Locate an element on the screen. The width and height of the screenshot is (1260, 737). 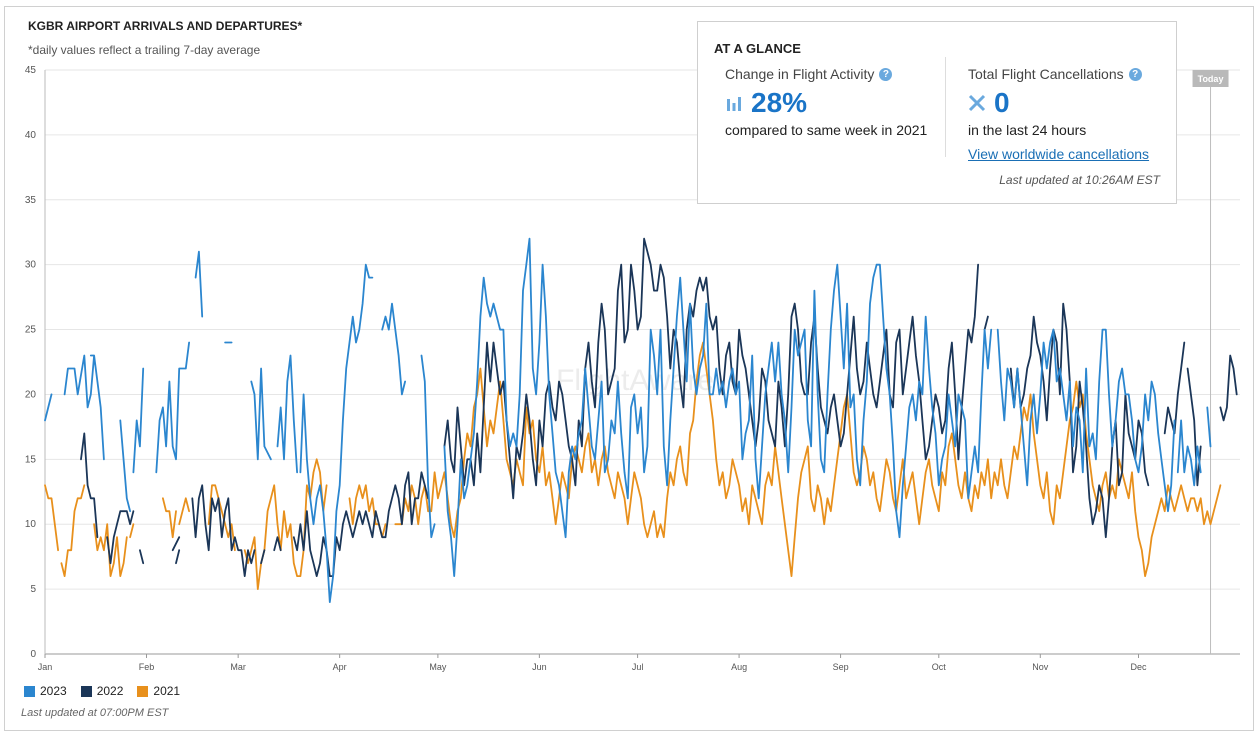
x-tick-label: Jan is located at coordinates (45, 667).